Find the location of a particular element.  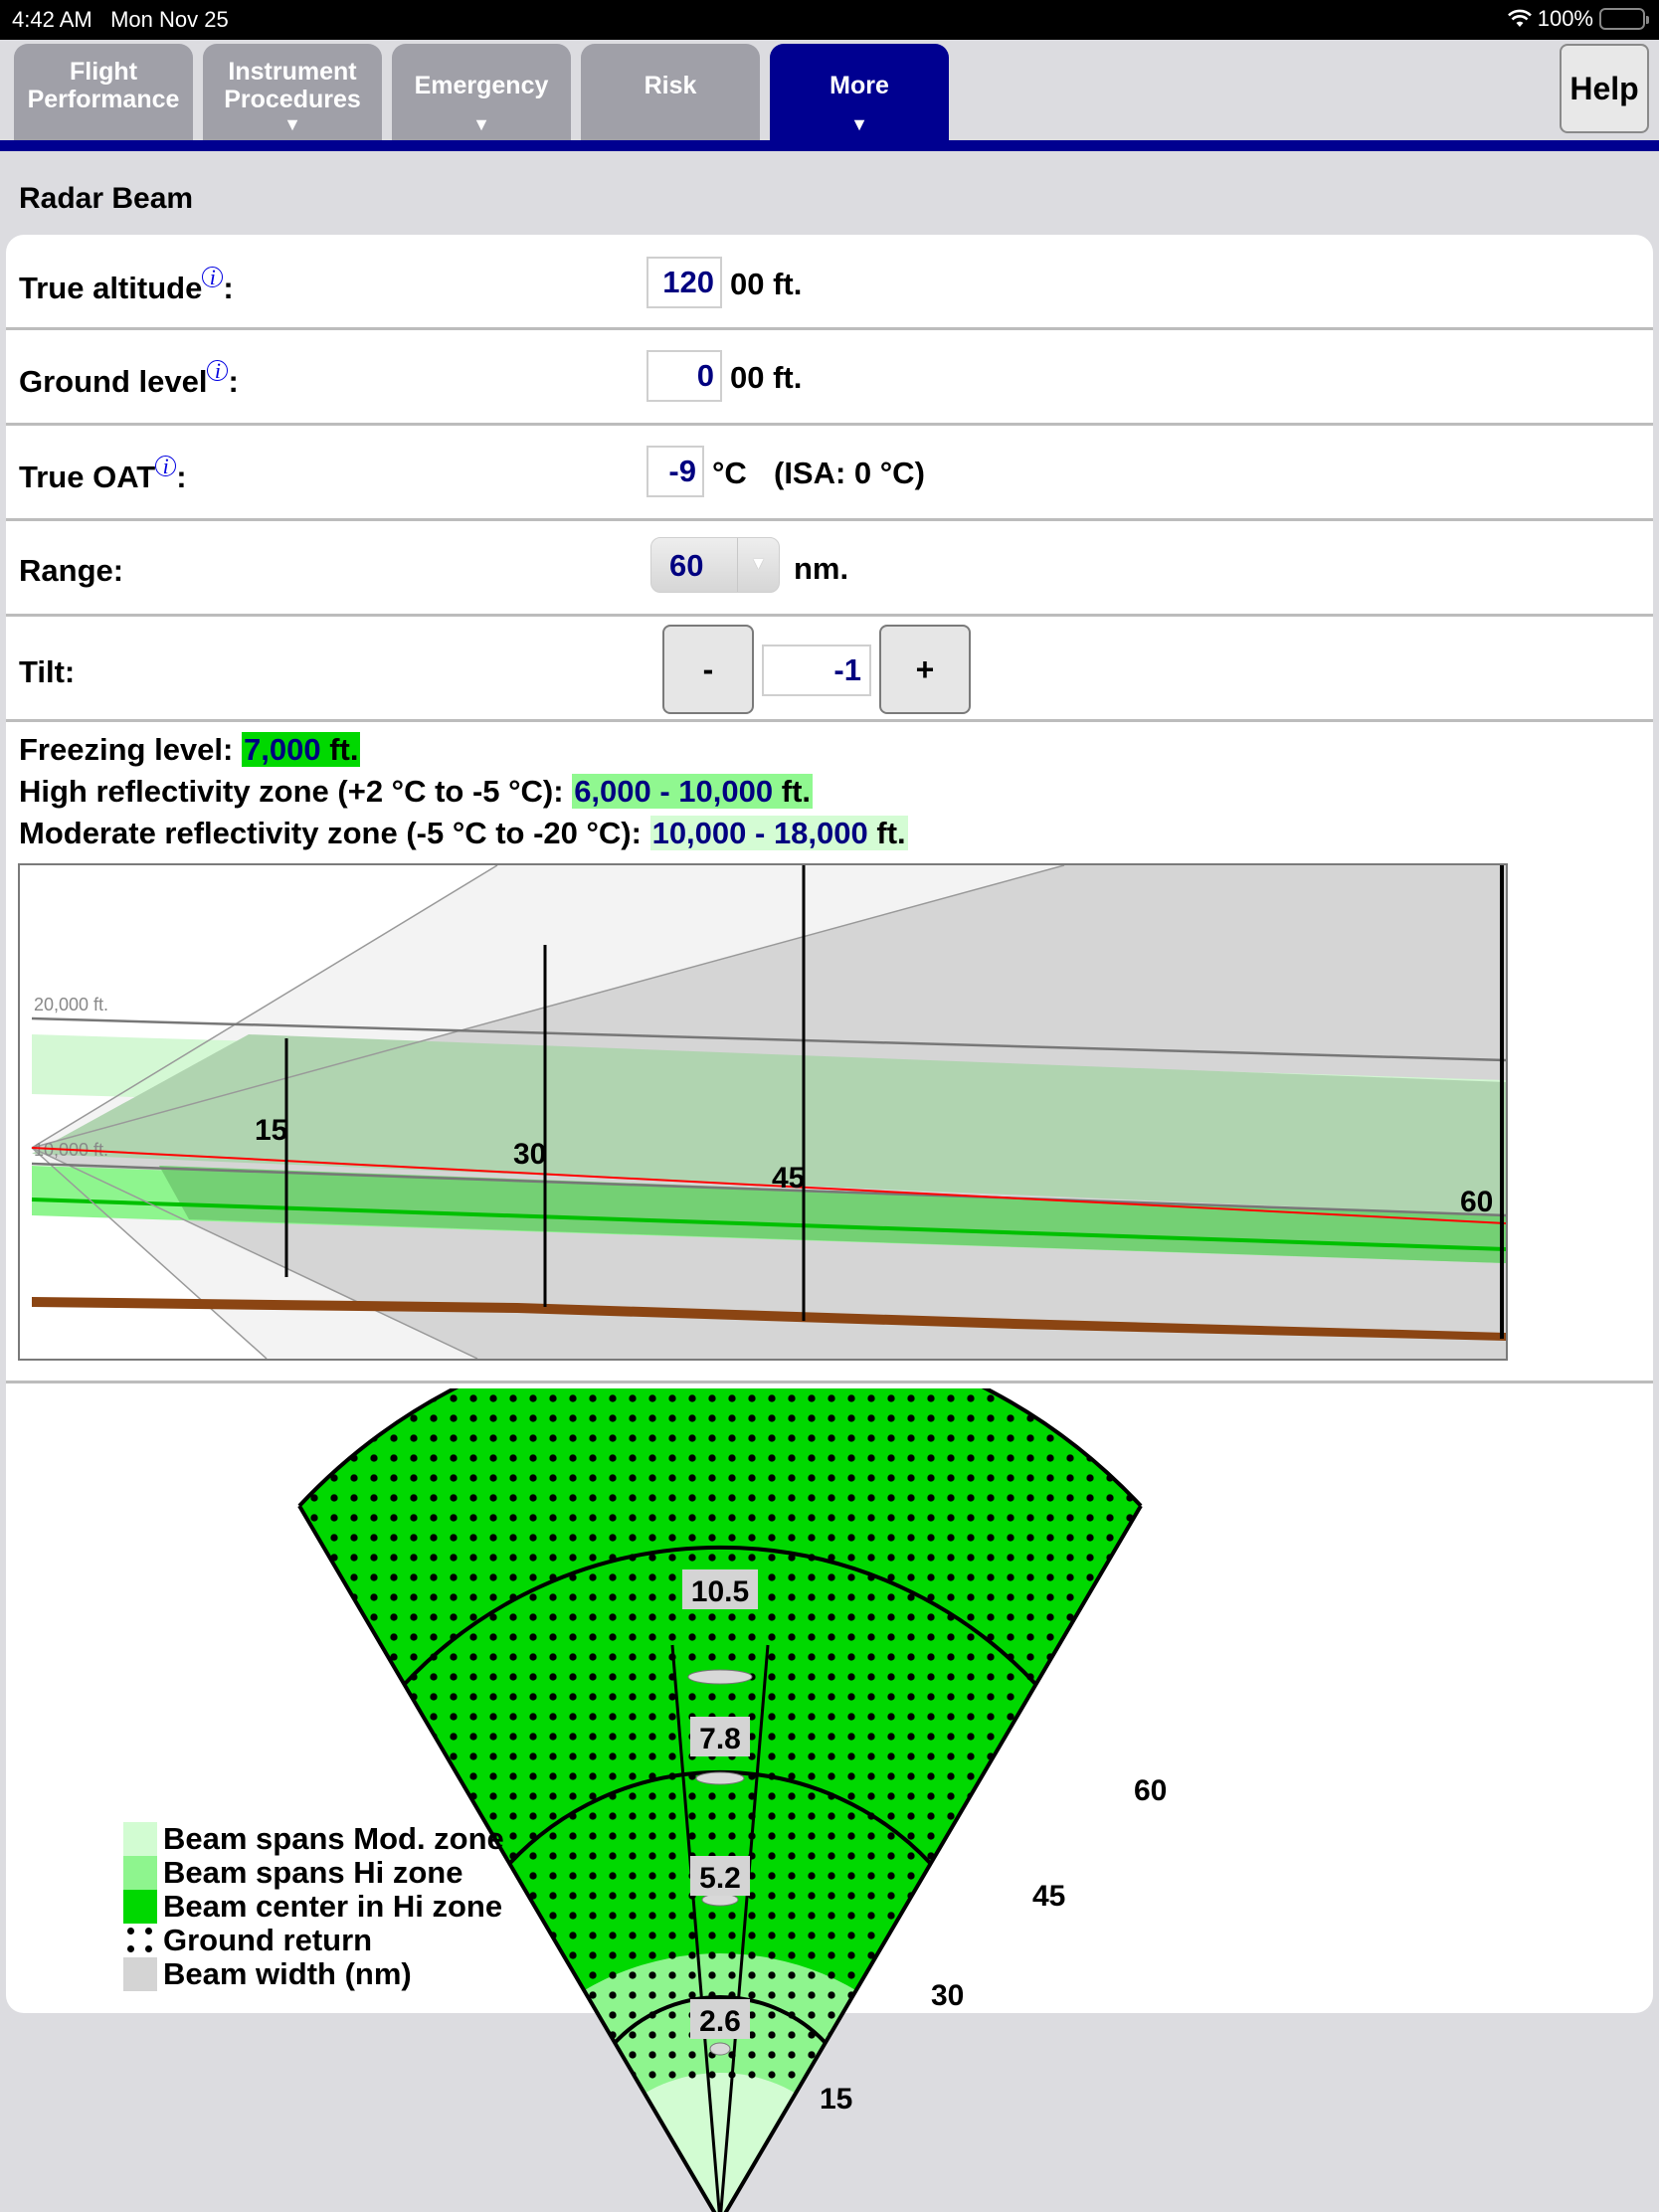

true-altitude-label: True altitude i: is located at coordinates (126, 285).